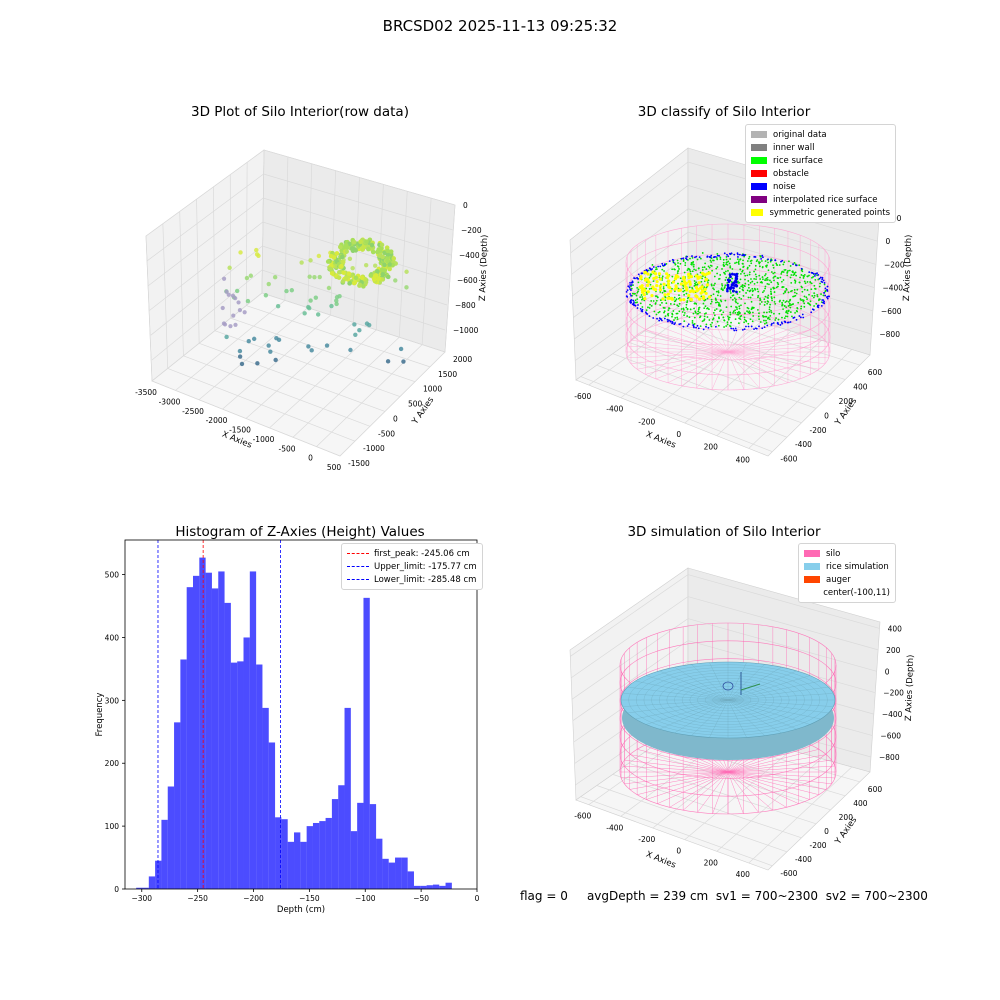  What do you see at coordinates (678, 355) in the screenshot?
I see `classify-silo-floor-spoke` at bounding box center [678, 355].